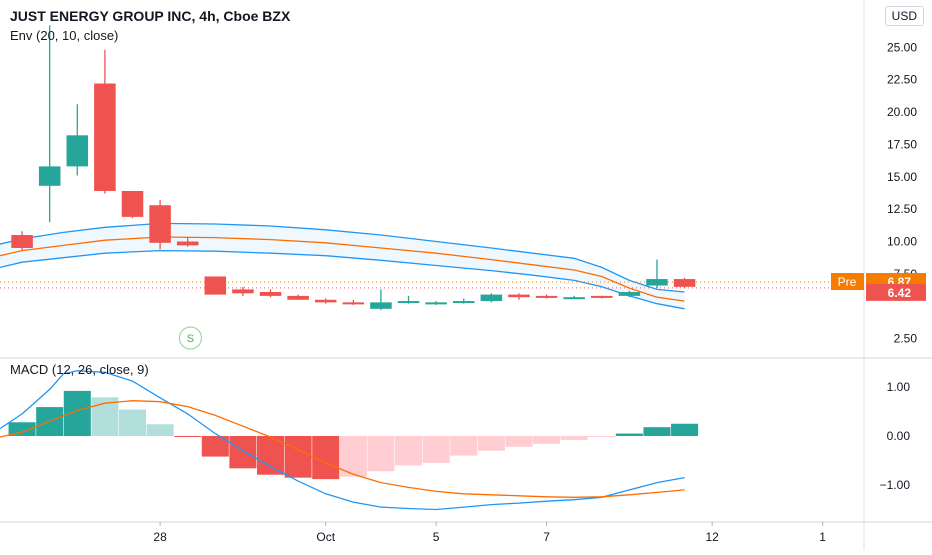  I want to click on envelope-upper-line, so click(342, 257).